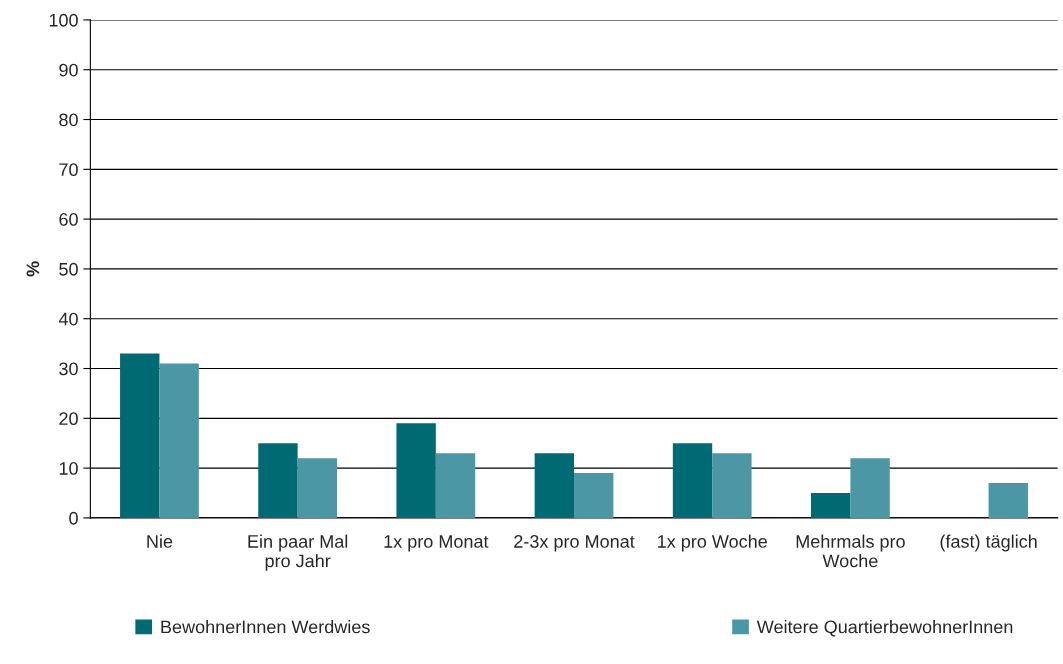 The height and width of the screenshot is (664, 1063). What do you see at coordinates (68, 219) in the screenshot?
I see `y-tick-label: 60` at bounding box center [68, 219].